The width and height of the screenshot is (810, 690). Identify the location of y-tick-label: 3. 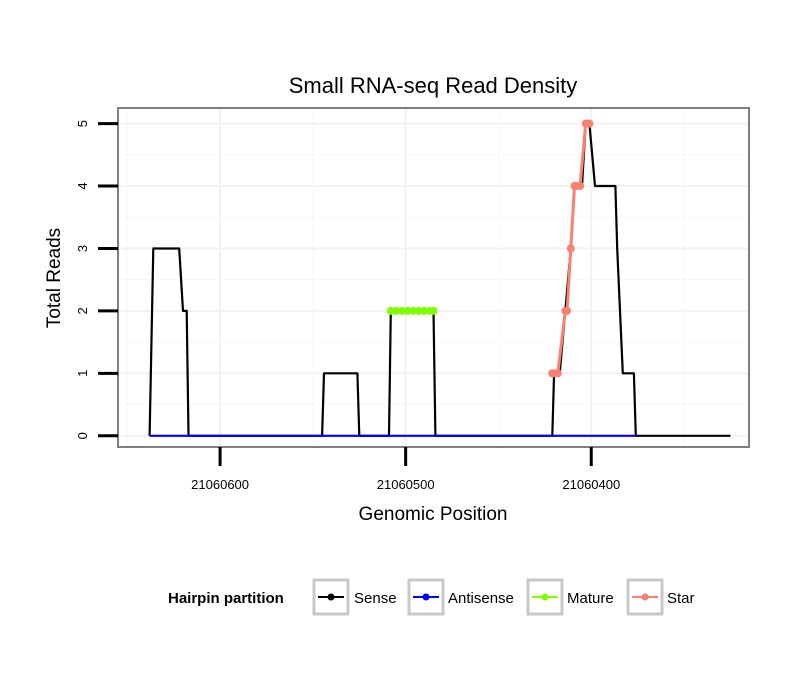
(82, 248).